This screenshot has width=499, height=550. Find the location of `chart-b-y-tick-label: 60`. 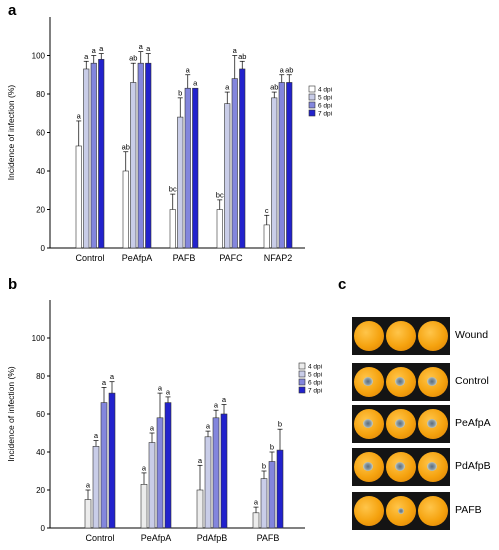

chart-b-y-tick-label: 60 is located at coordinates (40, 414).